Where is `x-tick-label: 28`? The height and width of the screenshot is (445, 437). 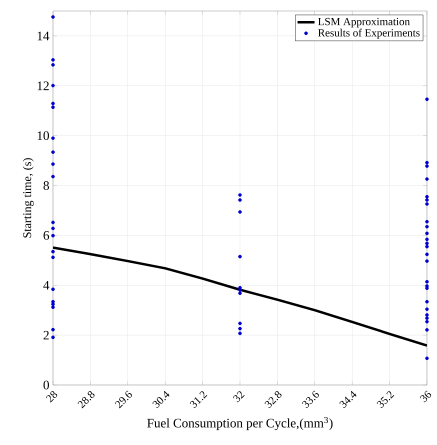 x-tick-label: 28 is located at coordinates (52, 397).